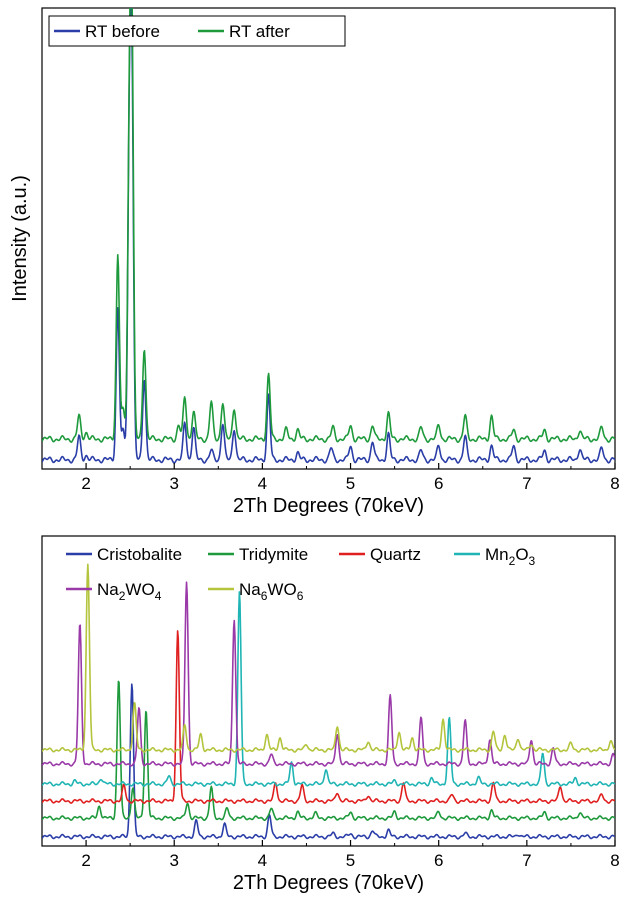 The width and height of the screenshot is (623, 897). I want to click on top-legend-label-rt-before: RT before, so click(122, 31).